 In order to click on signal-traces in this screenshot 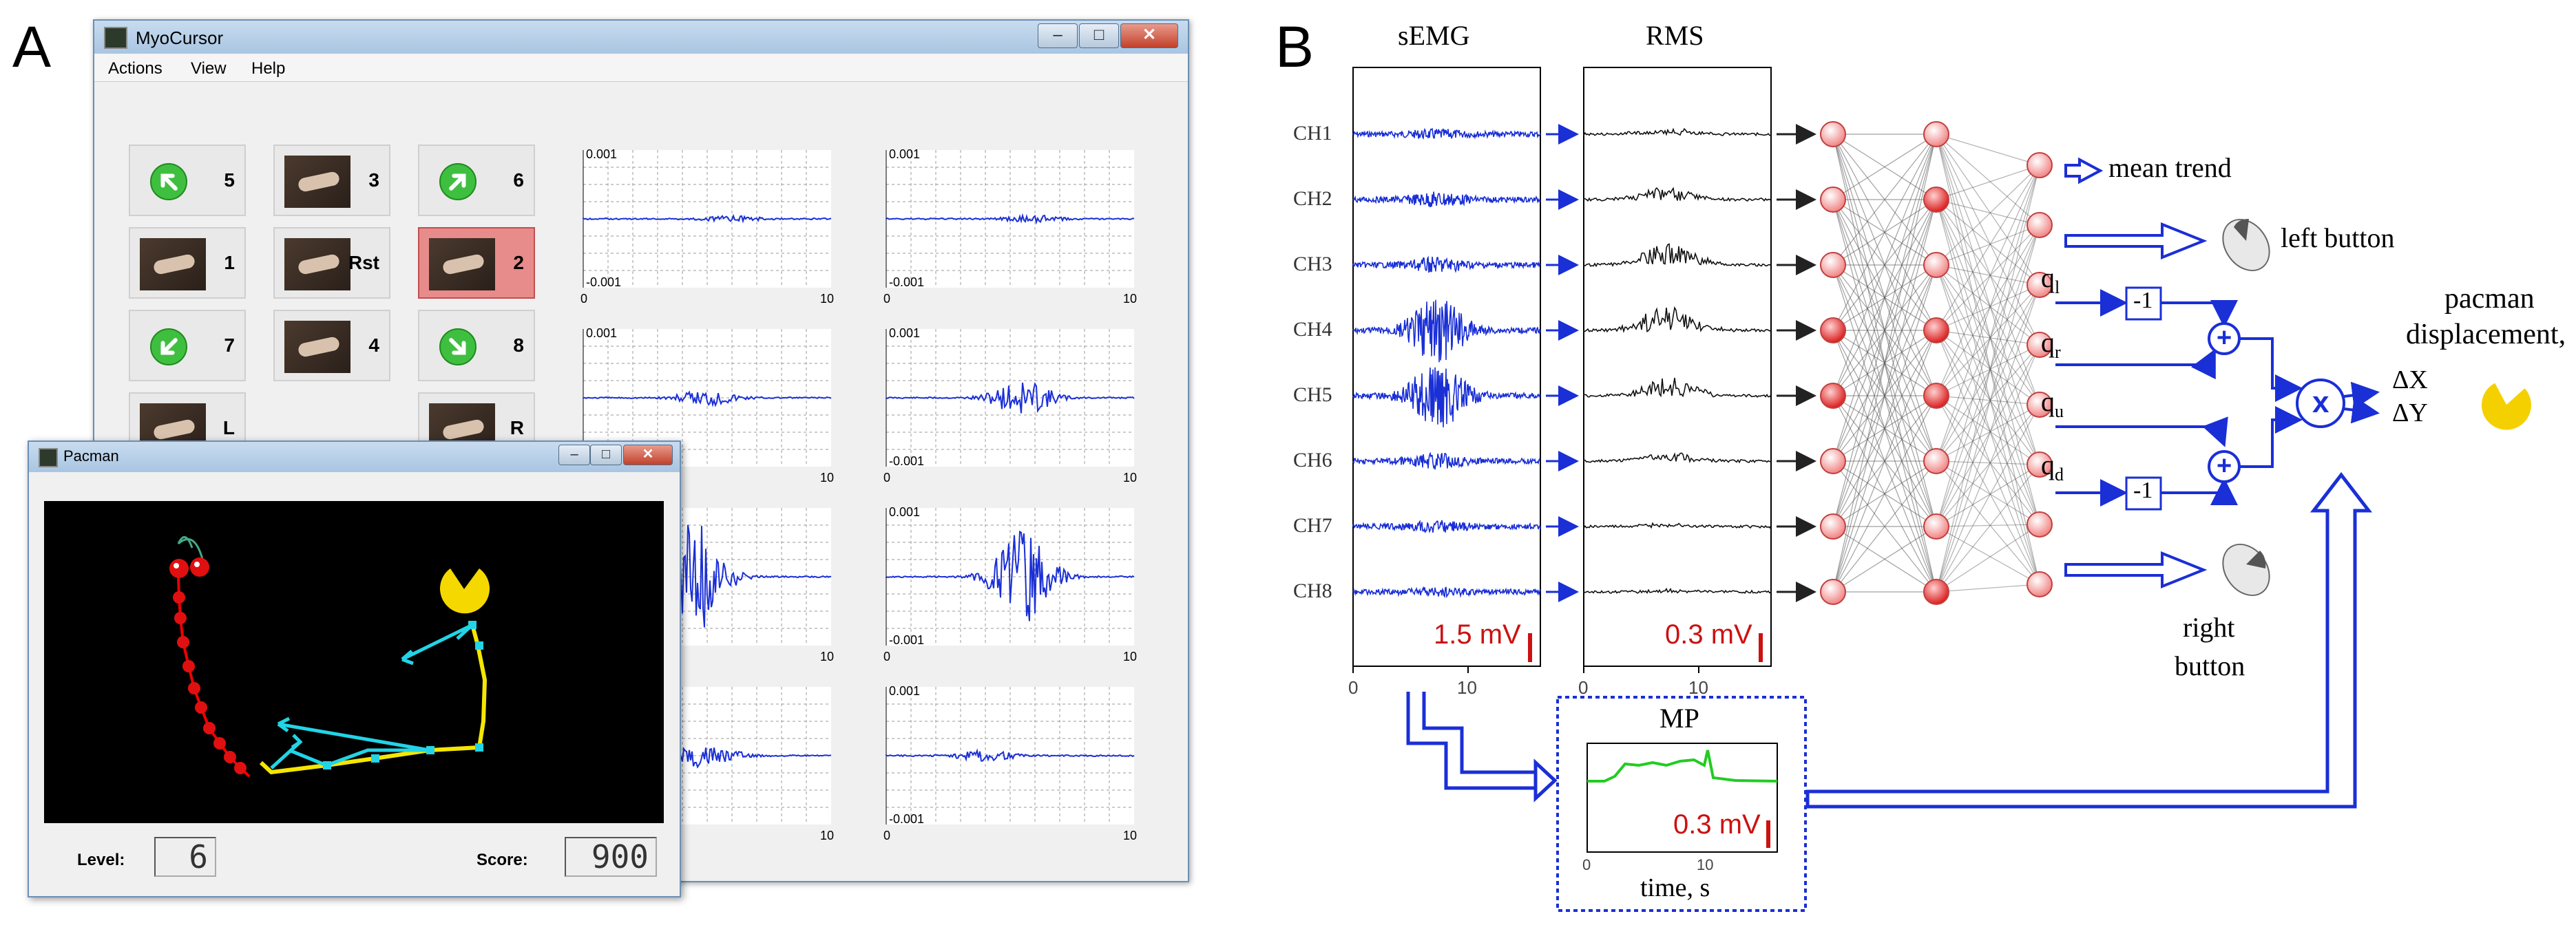, I will do `click(1584, 363)`.